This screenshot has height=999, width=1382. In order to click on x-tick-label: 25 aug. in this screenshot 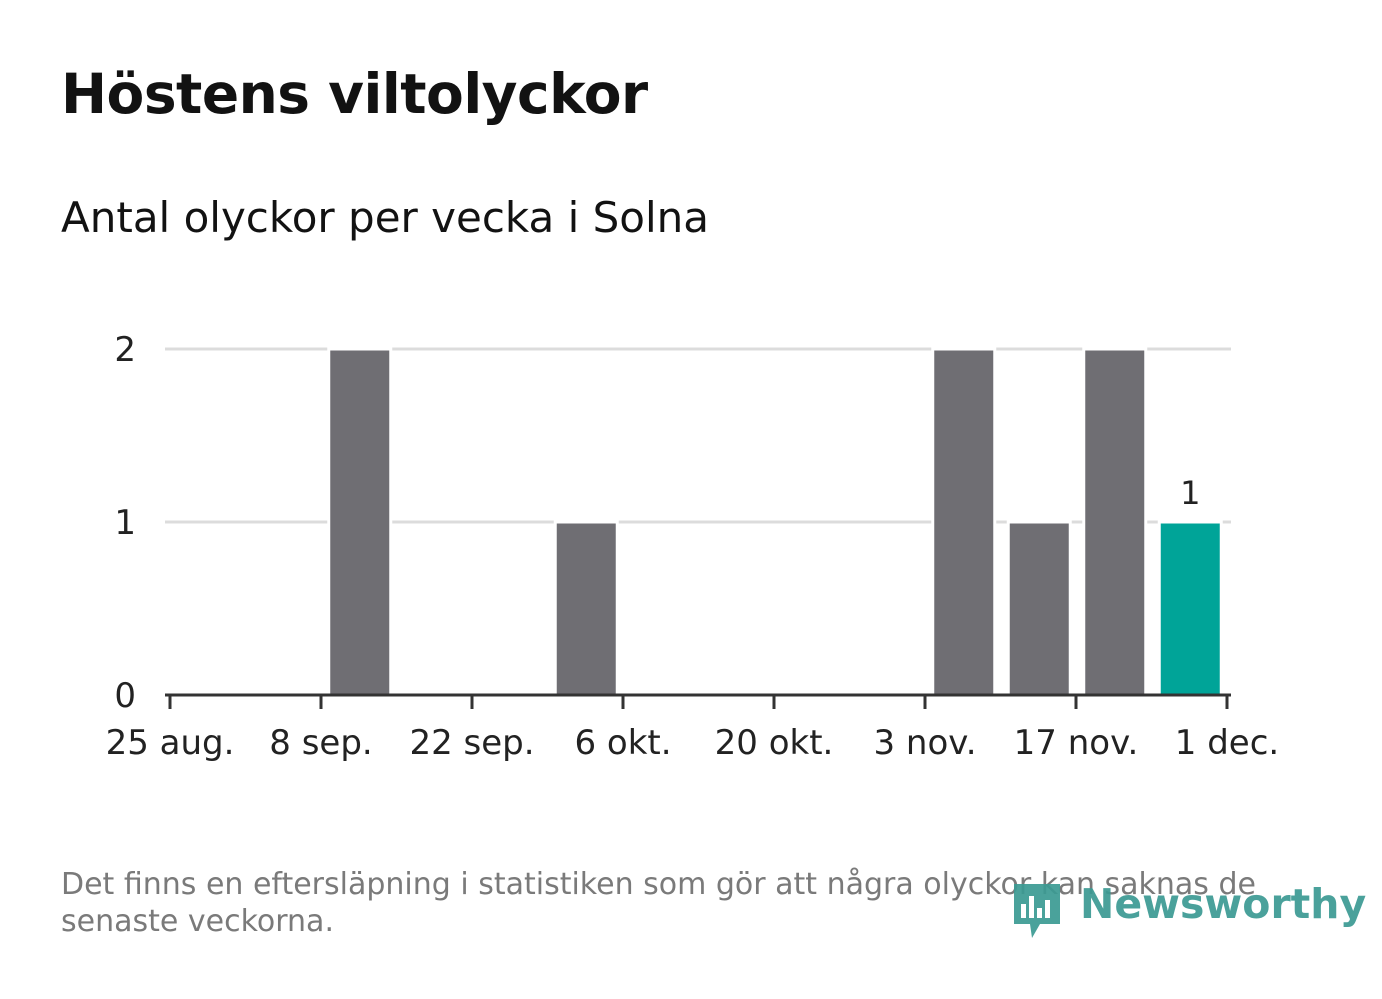, I will do `click(170, 743)`.